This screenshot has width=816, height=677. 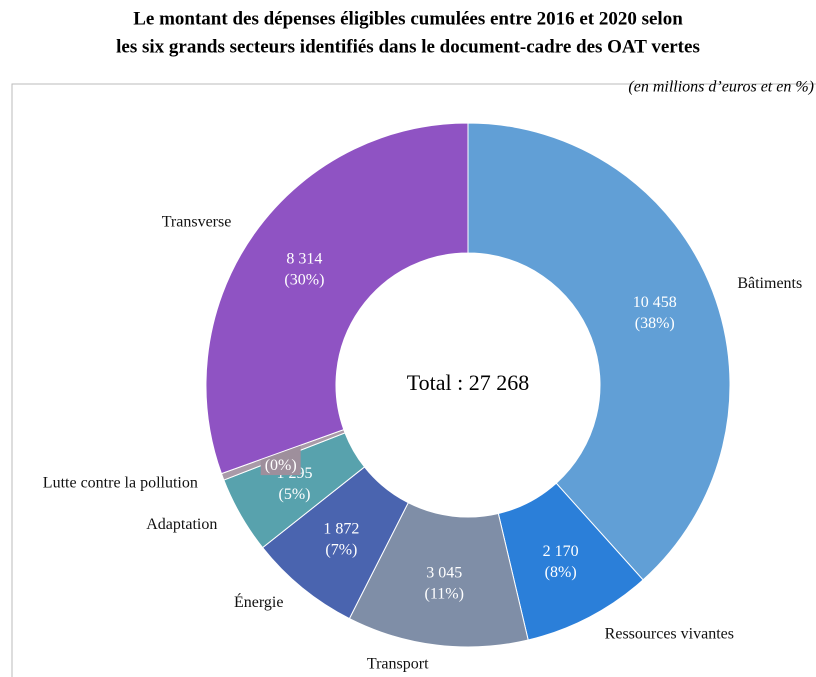 I want to click on value-label: 8 314, so click(x=304, y=259).